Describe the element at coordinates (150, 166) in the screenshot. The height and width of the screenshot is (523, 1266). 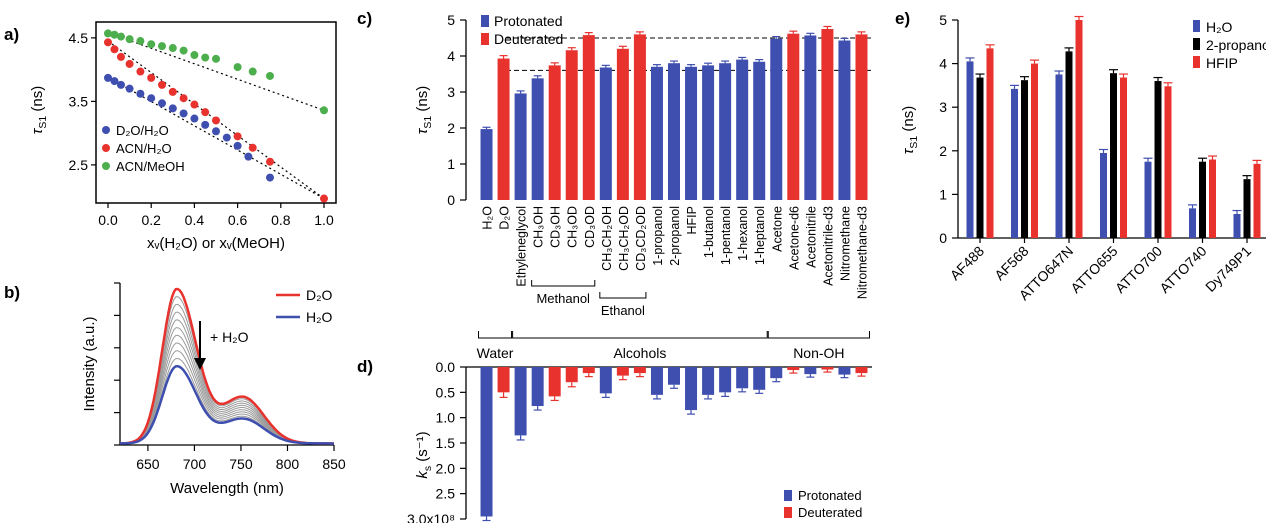
I see `legend-label-a: ACN/MeOH` at that location.